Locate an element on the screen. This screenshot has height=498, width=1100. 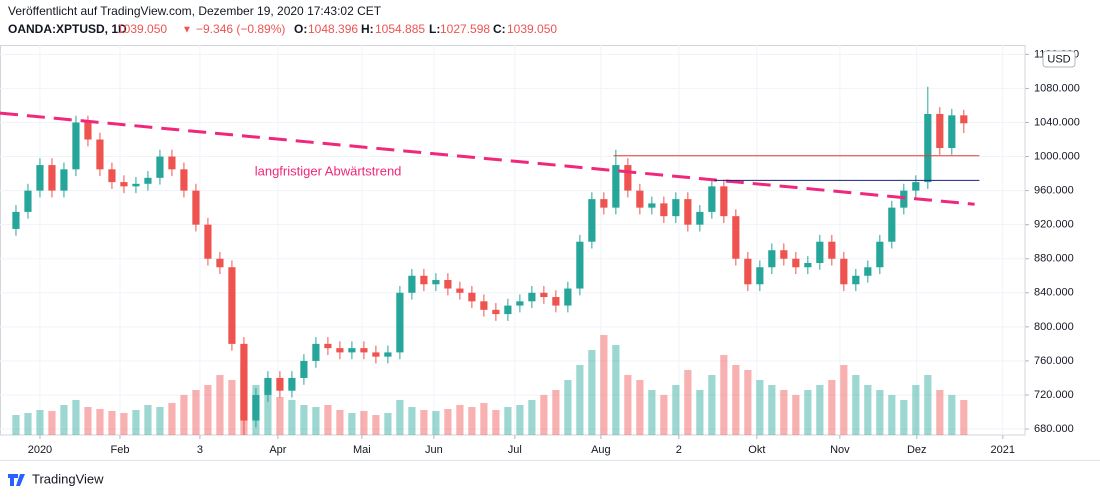
high-label: H: is located at coordinates (367, 29).